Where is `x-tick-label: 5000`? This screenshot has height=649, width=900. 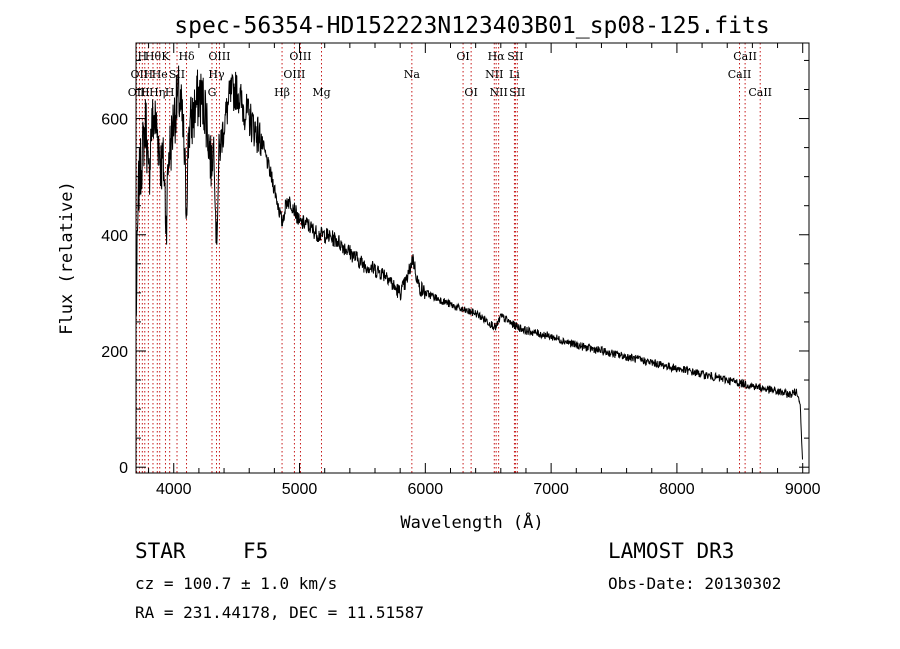 x-tick-label: 5000 is located at coordinates (300, 489).